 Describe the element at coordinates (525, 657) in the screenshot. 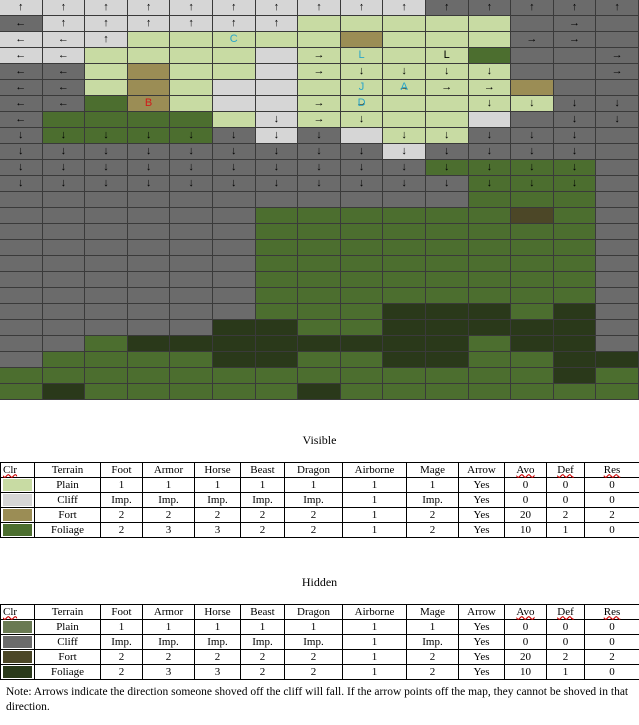

I see `table-cell: 20` at that location.